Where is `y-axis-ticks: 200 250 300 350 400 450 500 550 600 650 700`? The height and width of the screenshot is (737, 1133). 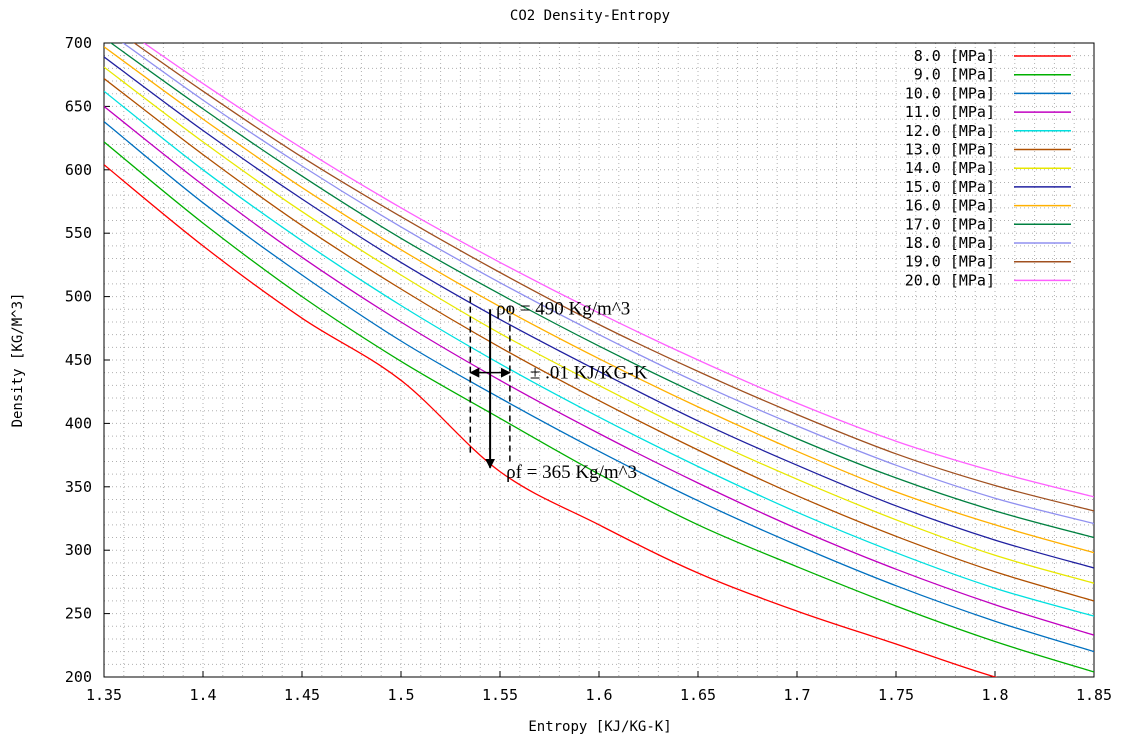
y-axis-ticks: 200 250 300 350 400 450 500 550 600 650 700 is located at coordinates (87, 360).